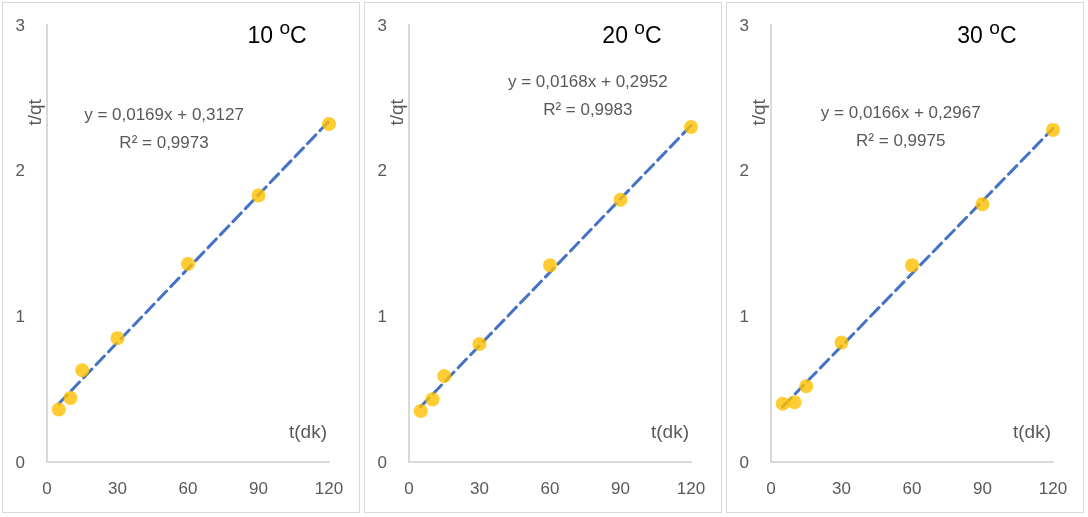  Describe the element at coordinates (588, 110) in the screenshot. I see `annotation: R² = 0,9983` at that location.